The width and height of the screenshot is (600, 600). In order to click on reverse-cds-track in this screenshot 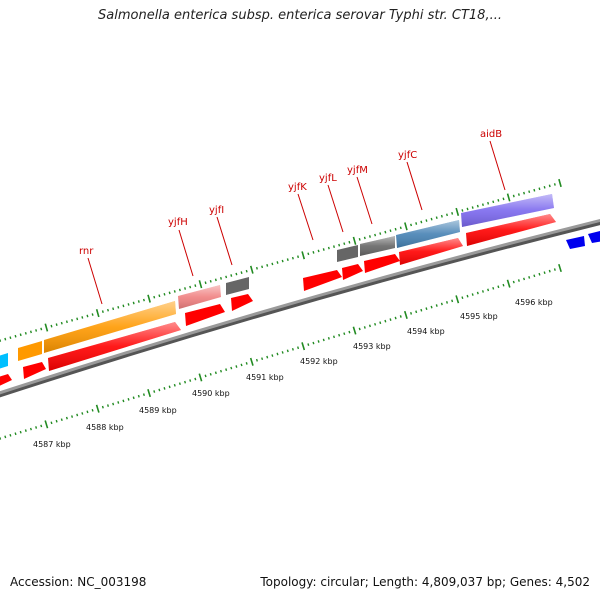, I will do `click(583, 239)`.